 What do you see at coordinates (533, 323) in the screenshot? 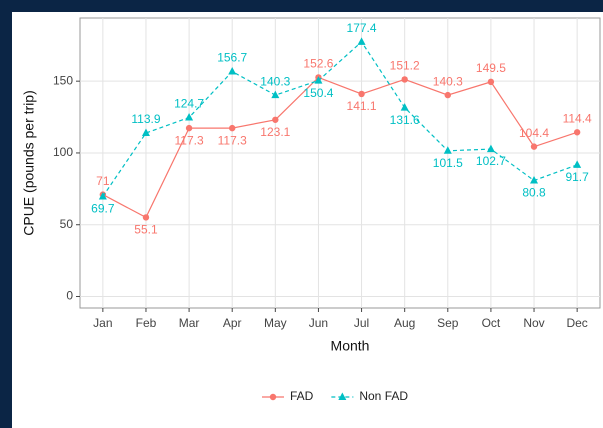
I see `x-tick-label: Nov` at bounding box center [533, 323].